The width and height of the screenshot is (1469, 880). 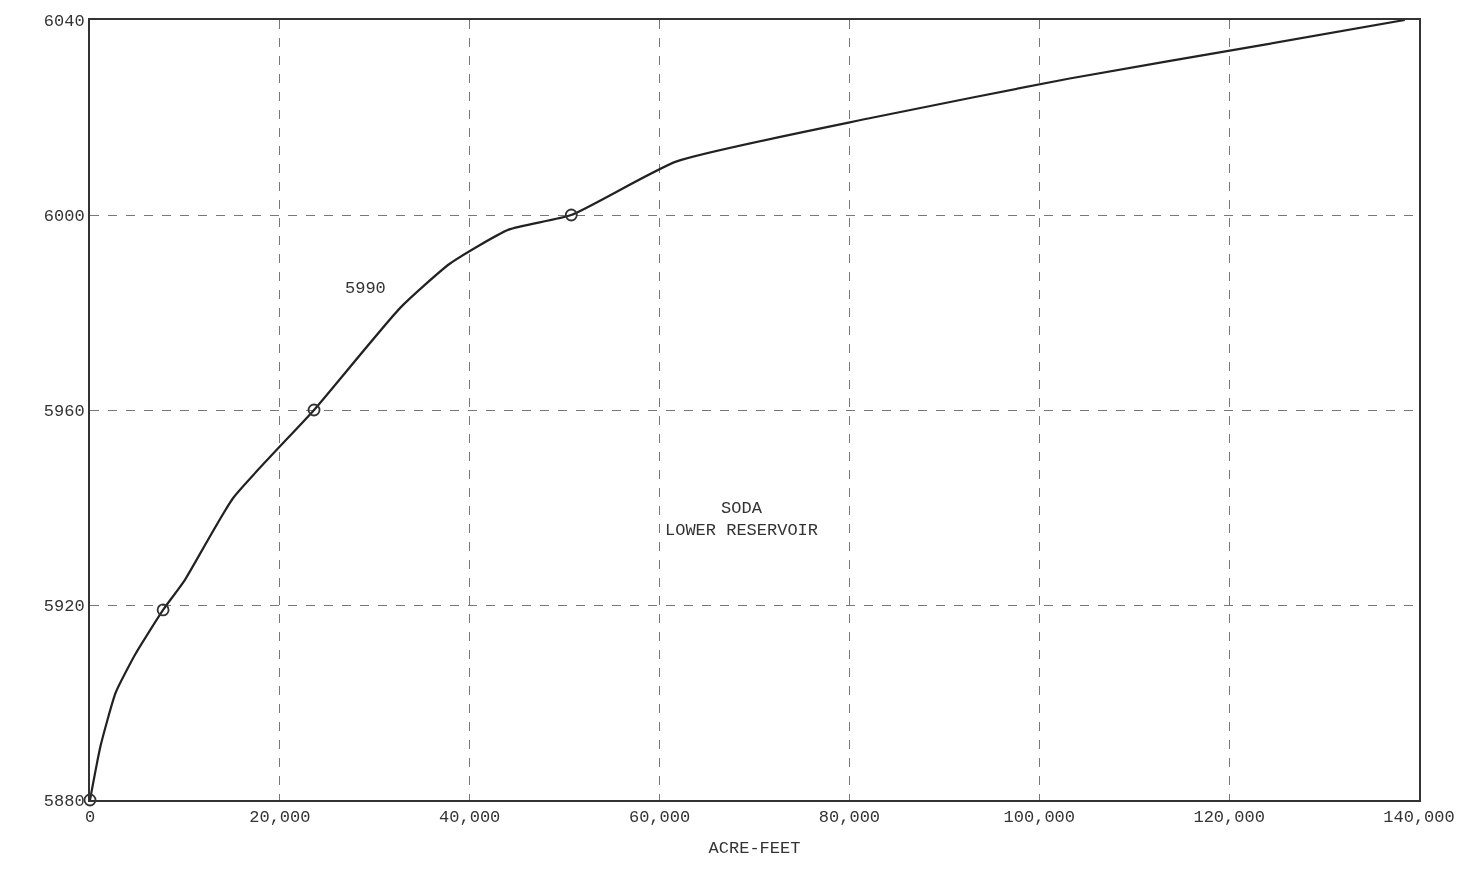 I want to click on x-axis-title: ACRE-FEET, so click(x=754, y=849).